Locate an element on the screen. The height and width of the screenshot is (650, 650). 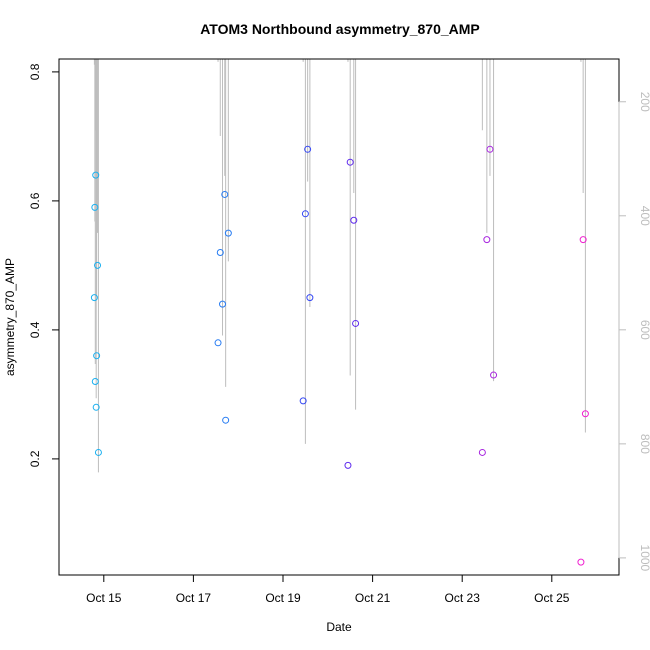
y-axis: 0.2 0.4 0.6 0.8 is located at coordinates (44, 265).